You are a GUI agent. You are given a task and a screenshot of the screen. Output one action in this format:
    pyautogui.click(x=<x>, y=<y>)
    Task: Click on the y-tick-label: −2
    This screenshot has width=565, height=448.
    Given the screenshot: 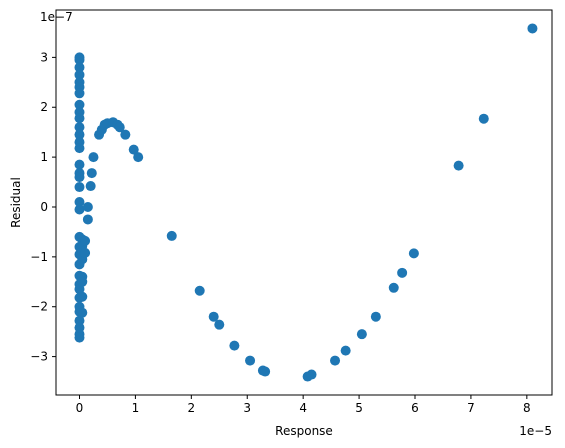 What is the action you would take?
    pyautogui.click(x=39, y=307)
    